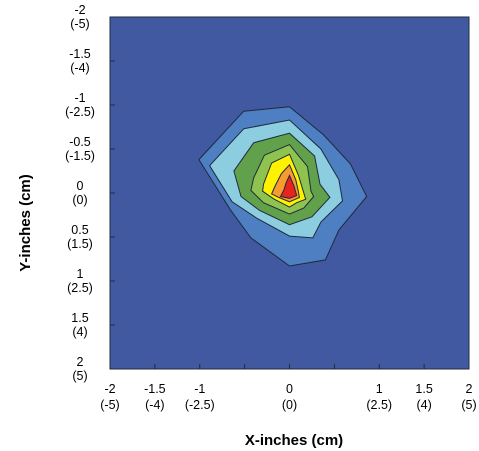  I want to click on x-tick-label-inch: 0, so click(289, 389).